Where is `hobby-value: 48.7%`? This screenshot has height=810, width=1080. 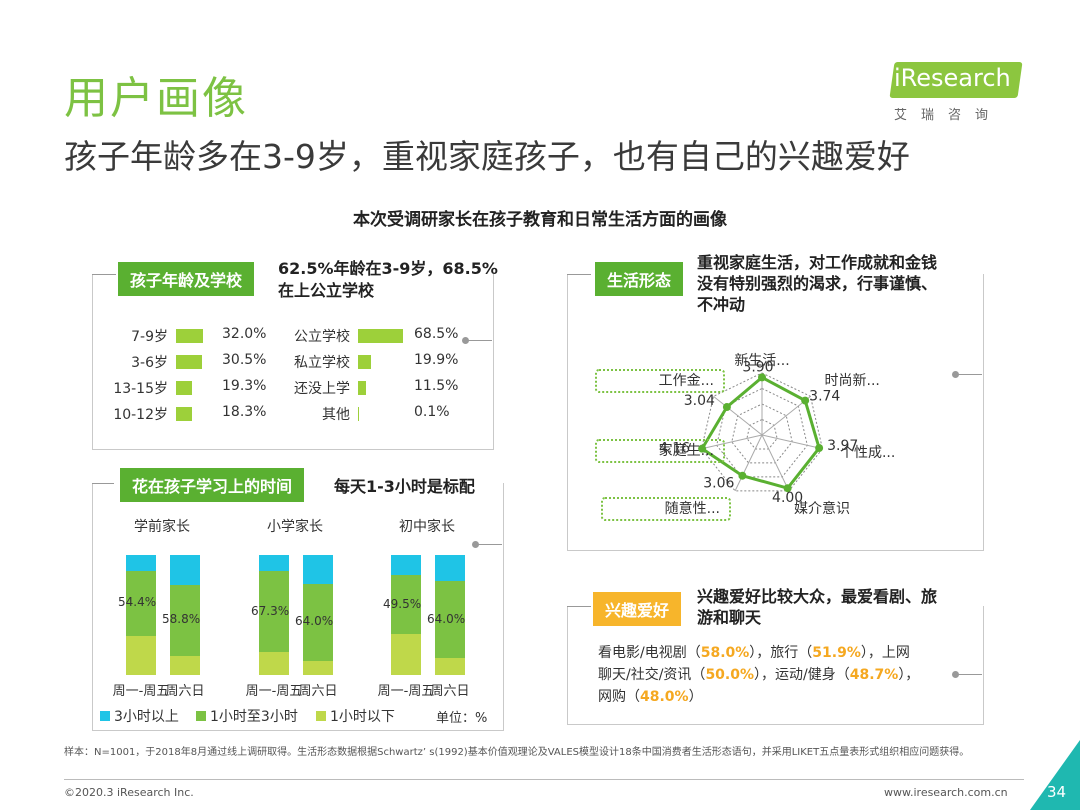
hobby-value: 48.7% is located at coordinates (874, 675).